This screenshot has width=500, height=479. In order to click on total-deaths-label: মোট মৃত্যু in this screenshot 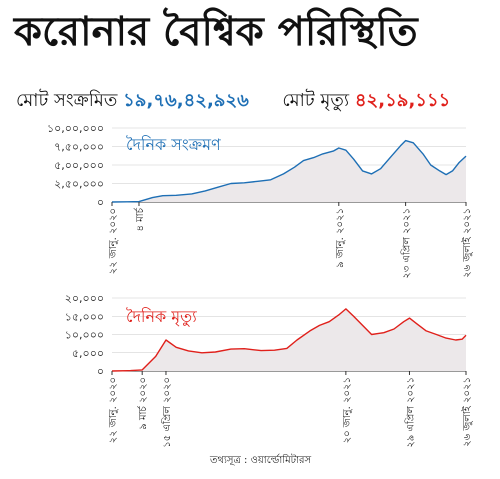, I will do `click(316, 100)`.